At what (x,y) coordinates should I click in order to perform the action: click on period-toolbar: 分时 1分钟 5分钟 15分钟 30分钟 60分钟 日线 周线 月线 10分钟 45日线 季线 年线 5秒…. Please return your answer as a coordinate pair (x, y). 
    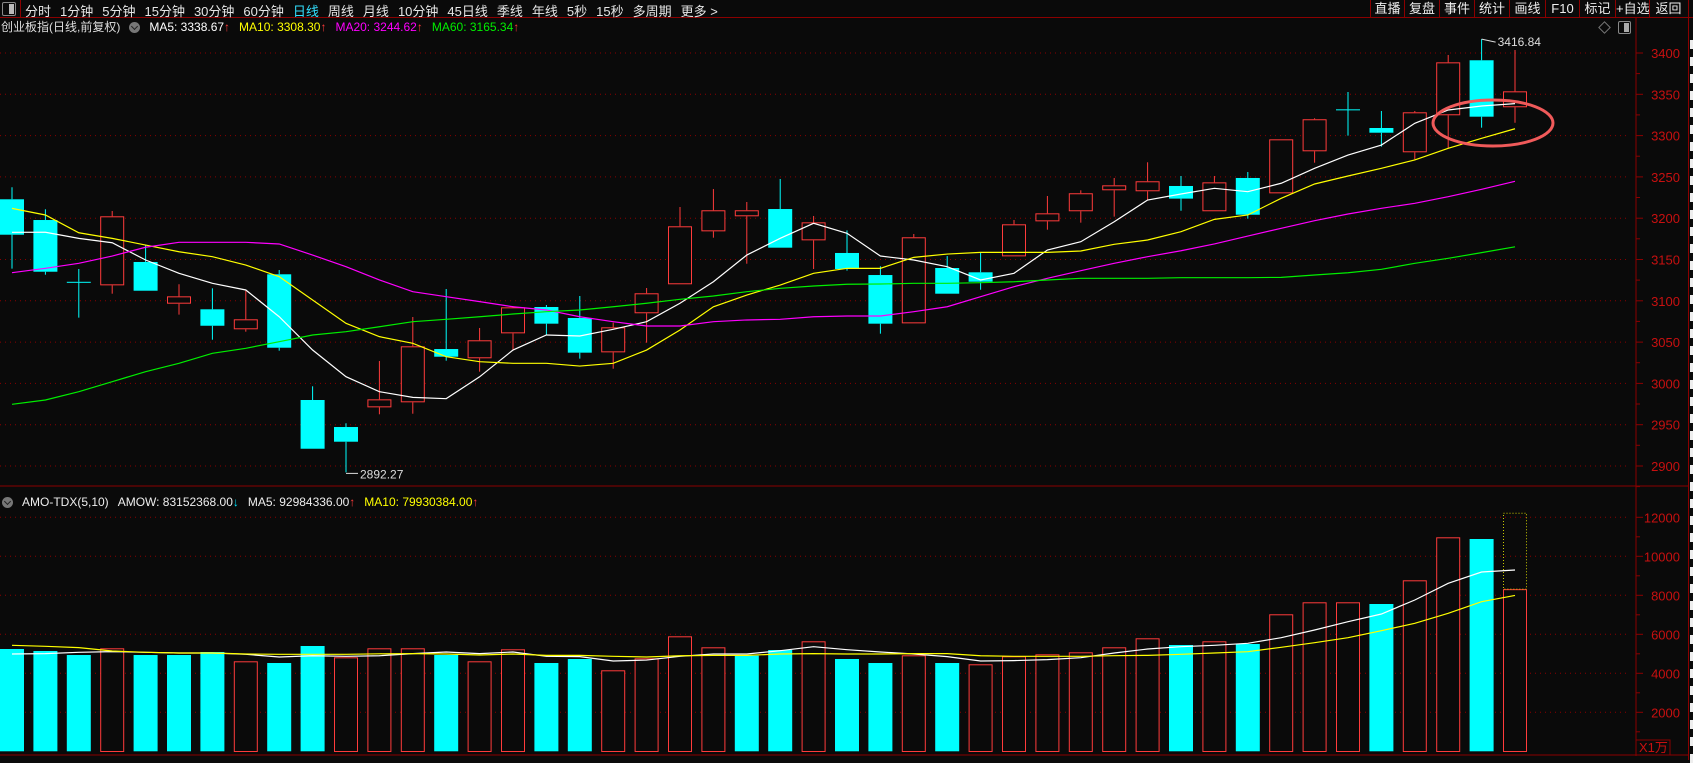
    Looking at the image, I should click on (846, 10).